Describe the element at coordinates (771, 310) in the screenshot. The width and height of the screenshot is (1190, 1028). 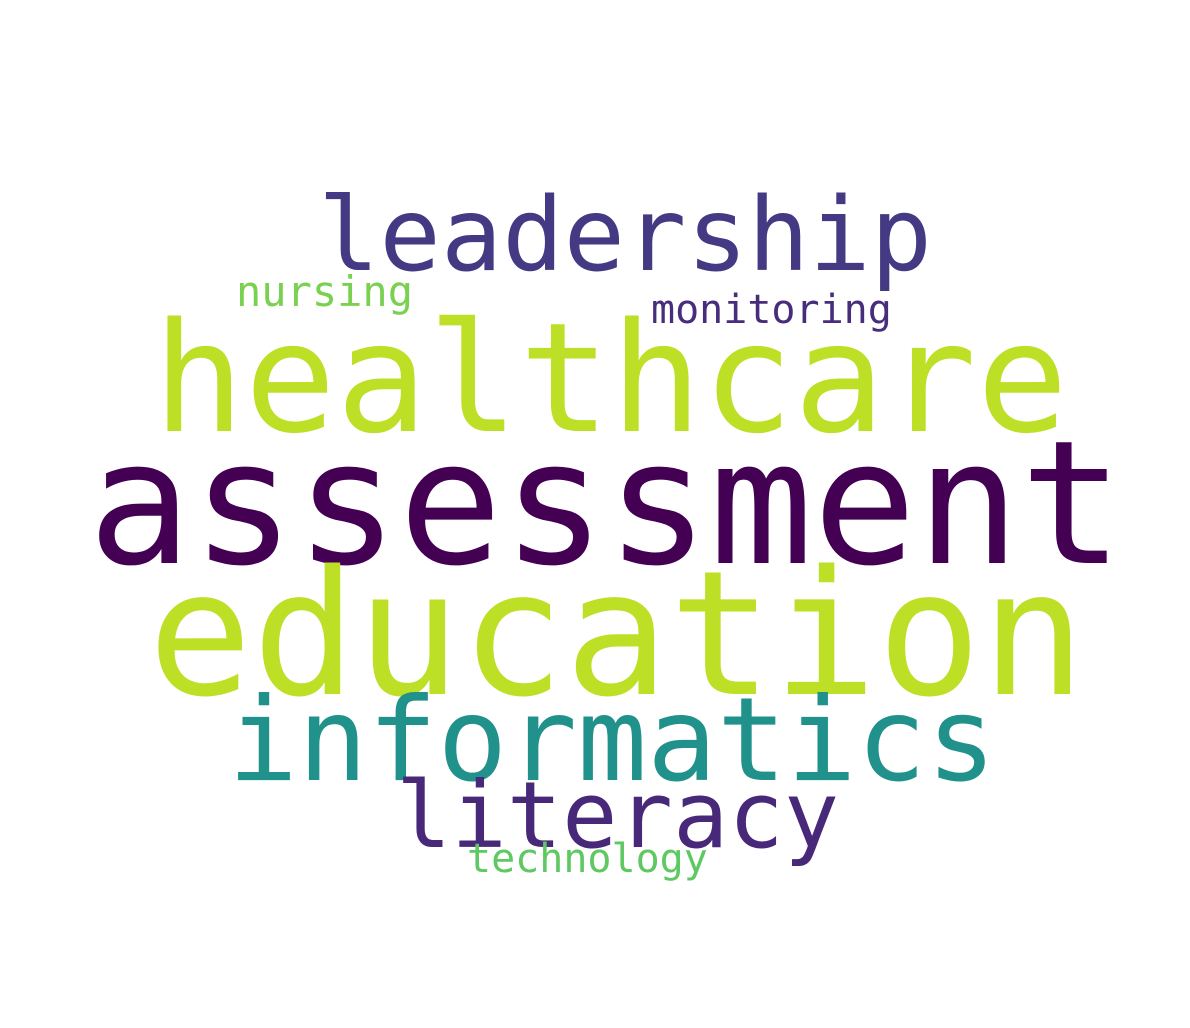
I see `word-monitoring: monitoring` at that location.